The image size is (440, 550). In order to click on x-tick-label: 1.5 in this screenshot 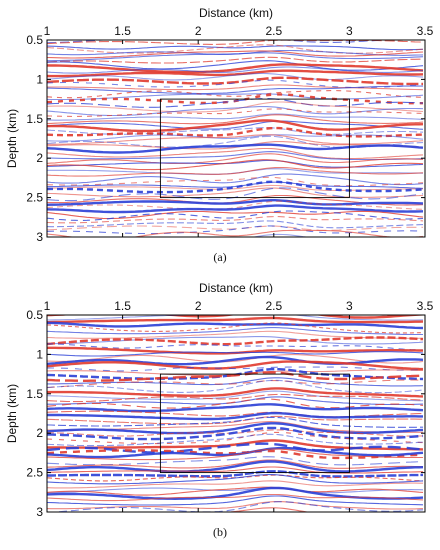, I will do `click(122, 31)`.